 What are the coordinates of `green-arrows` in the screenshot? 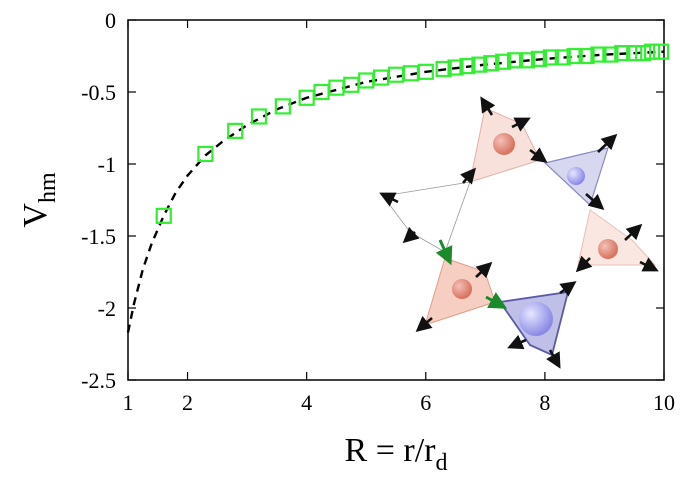 It's located at (471, 274).